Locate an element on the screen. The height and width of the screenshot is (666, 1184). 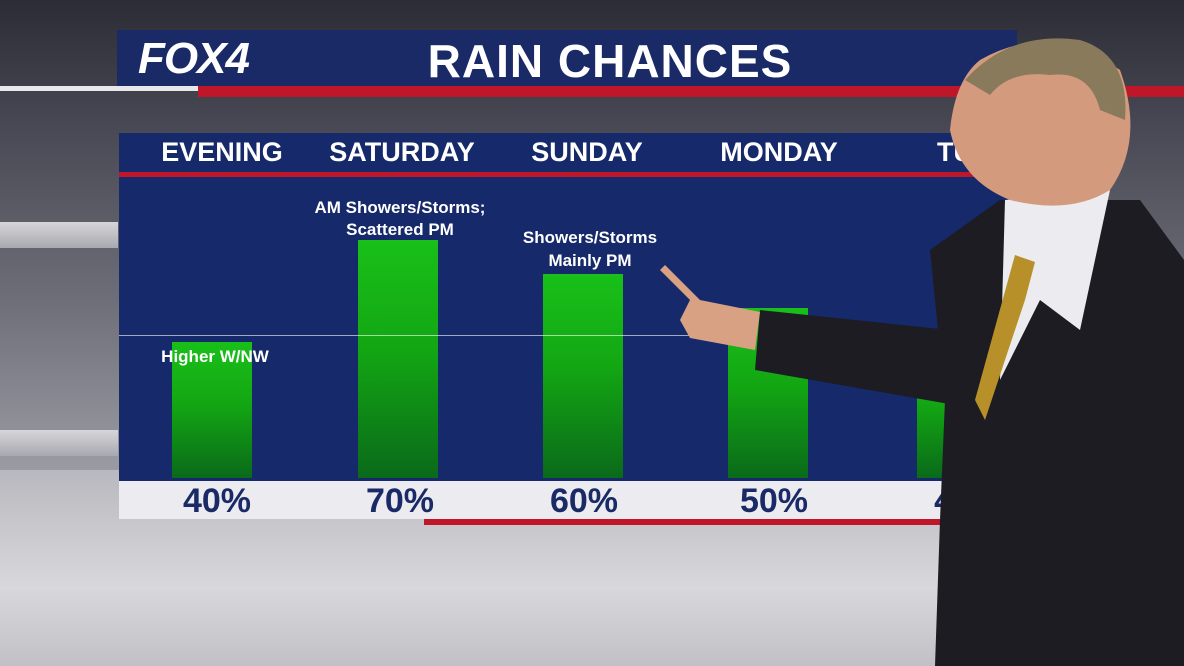
day-label-saturday: SATURDAY is located at coordinates (402, 152).